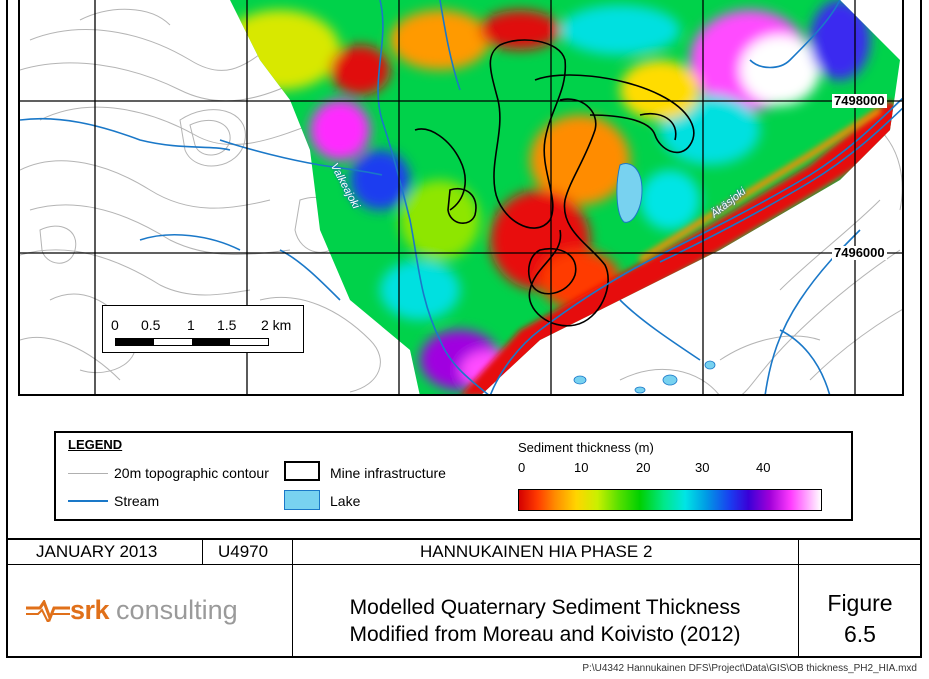  Describe the element at coordinates (702, 467) in the screenshot. I see `ramp-tick-30: 30` at that location.